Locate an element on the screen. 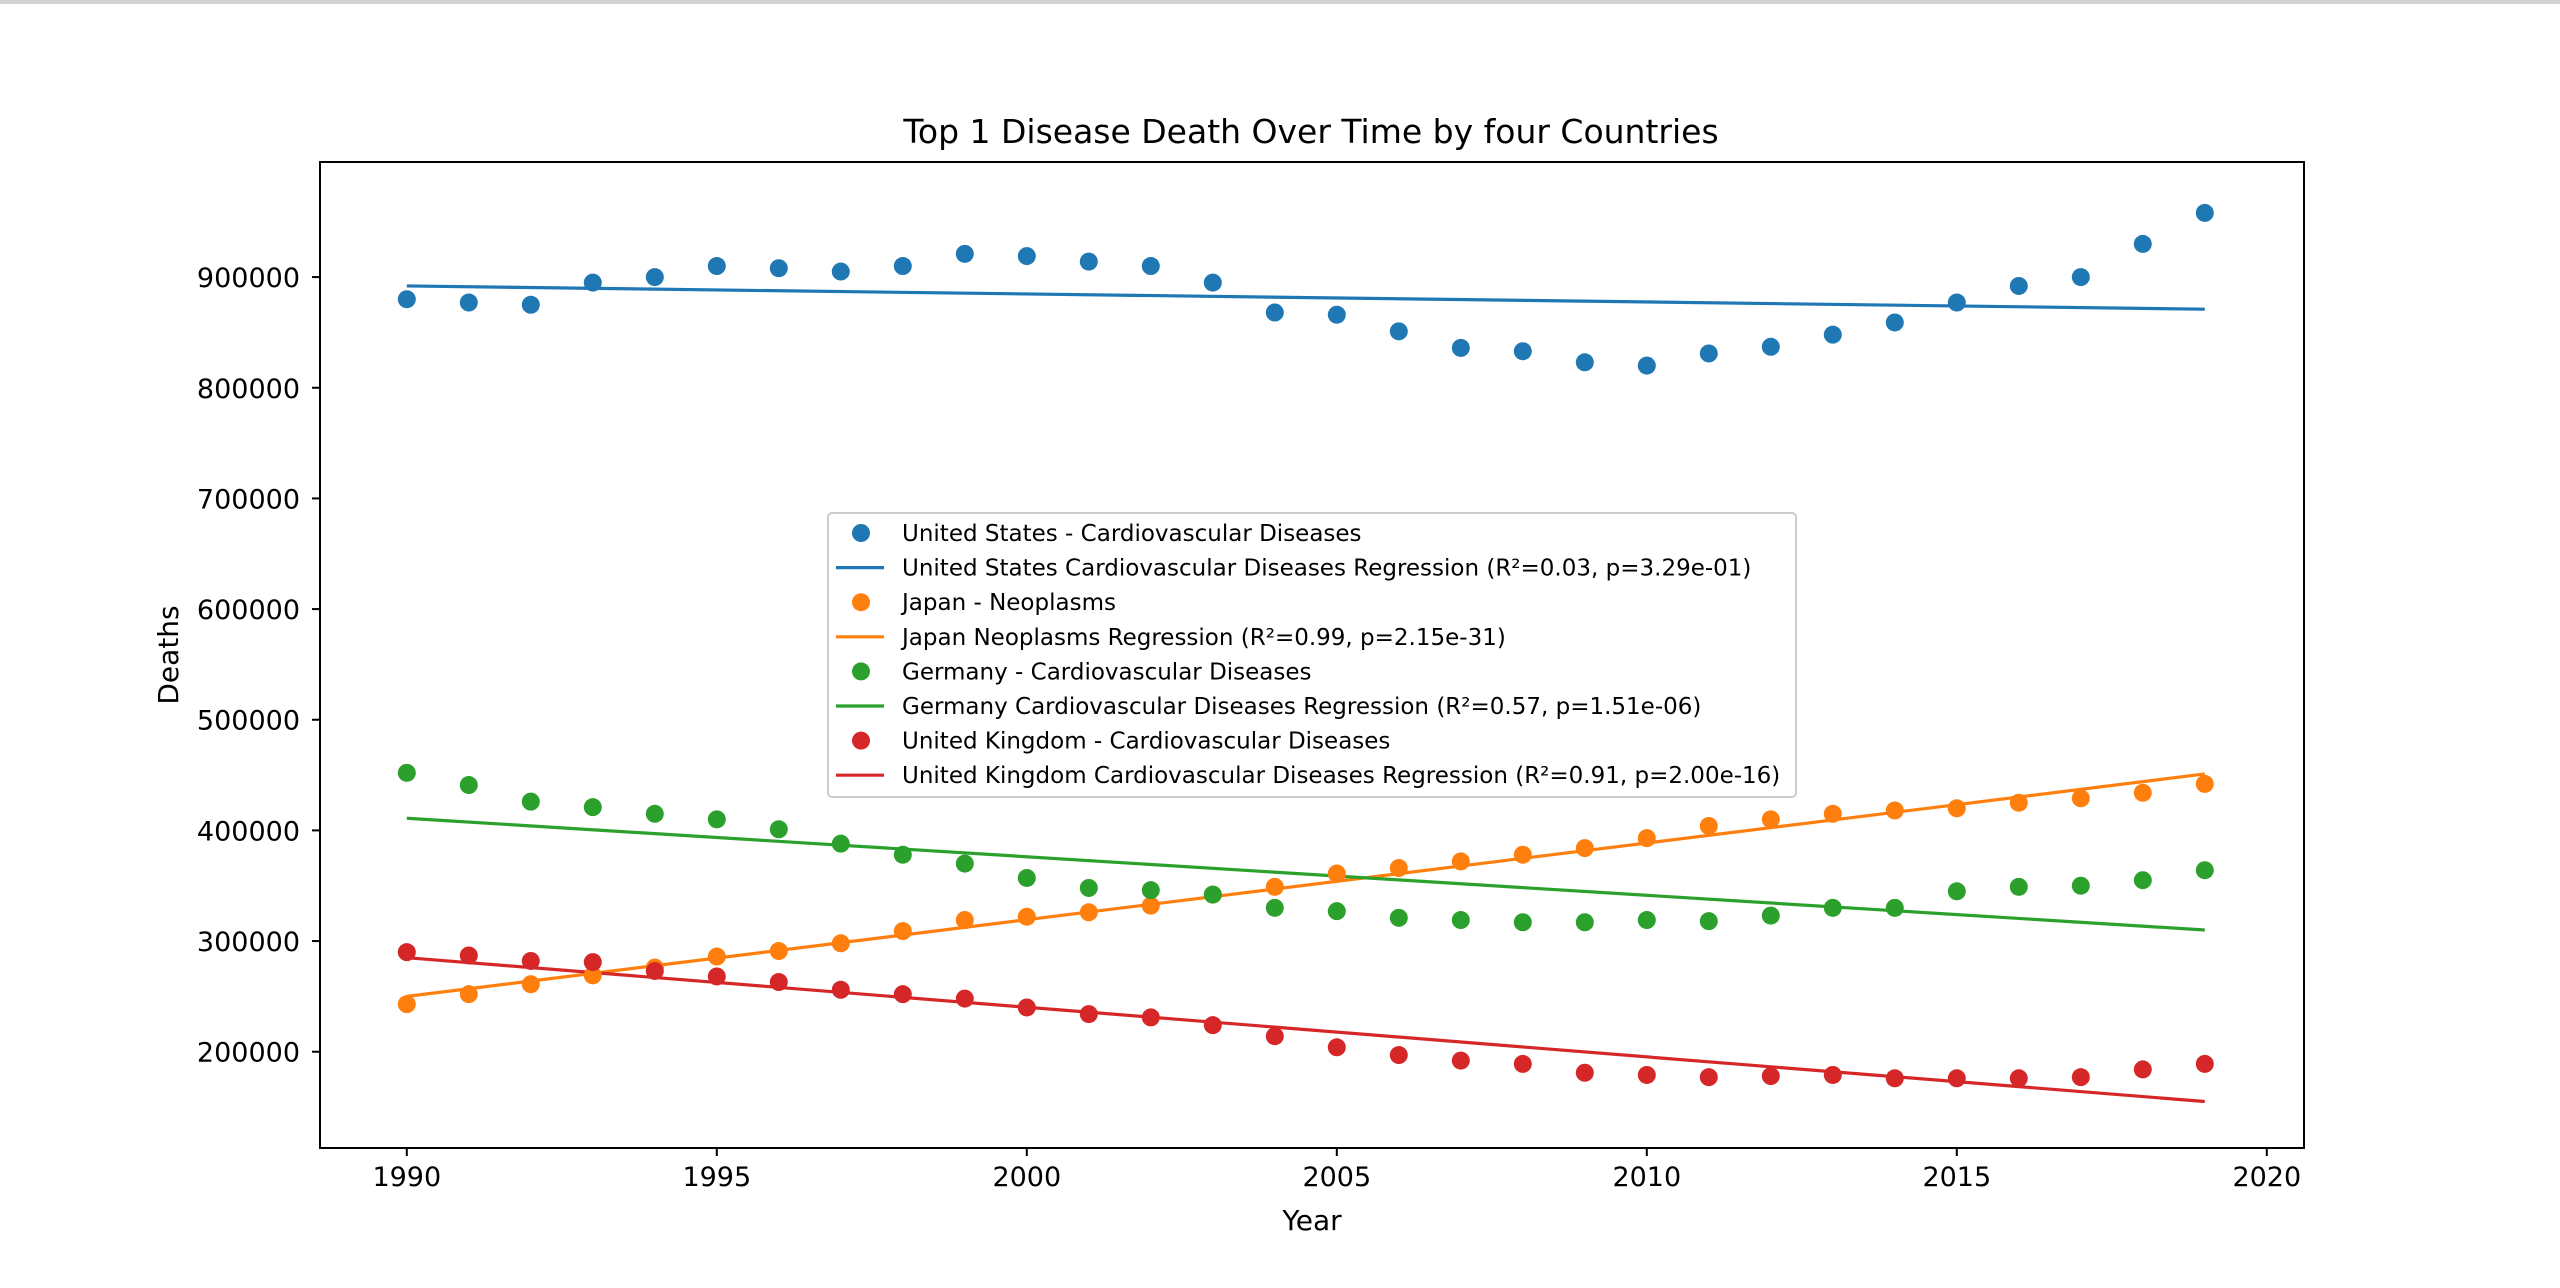 The height and width of the screenshot is (1288, 2560). y-tick-label: 400000 is located at coordinates (248, 831).